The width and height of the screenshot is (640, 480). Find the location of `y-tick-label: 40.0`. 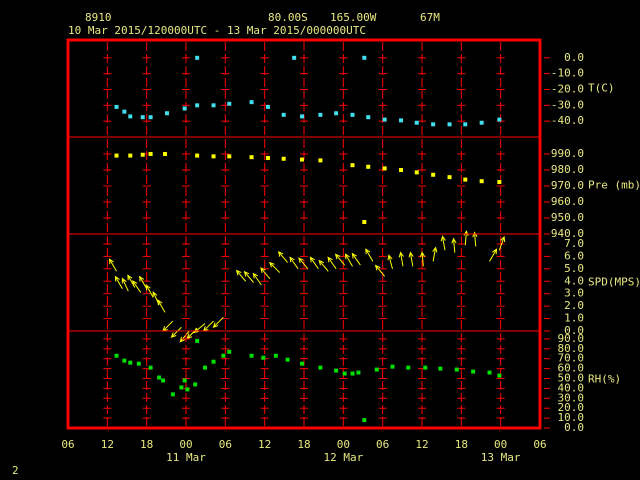

y-tick-label: 40.0 is located at coordinates (571, 387).